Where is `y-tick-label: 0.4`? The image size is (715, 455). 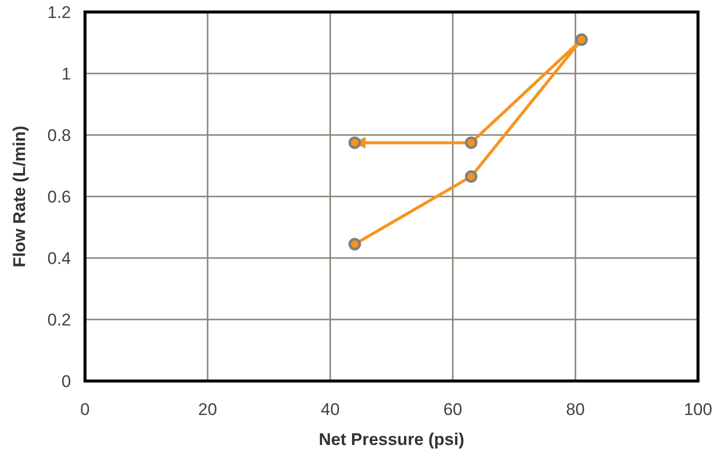
y-tick-label: 0.4 is located at coordinates (59, 258).